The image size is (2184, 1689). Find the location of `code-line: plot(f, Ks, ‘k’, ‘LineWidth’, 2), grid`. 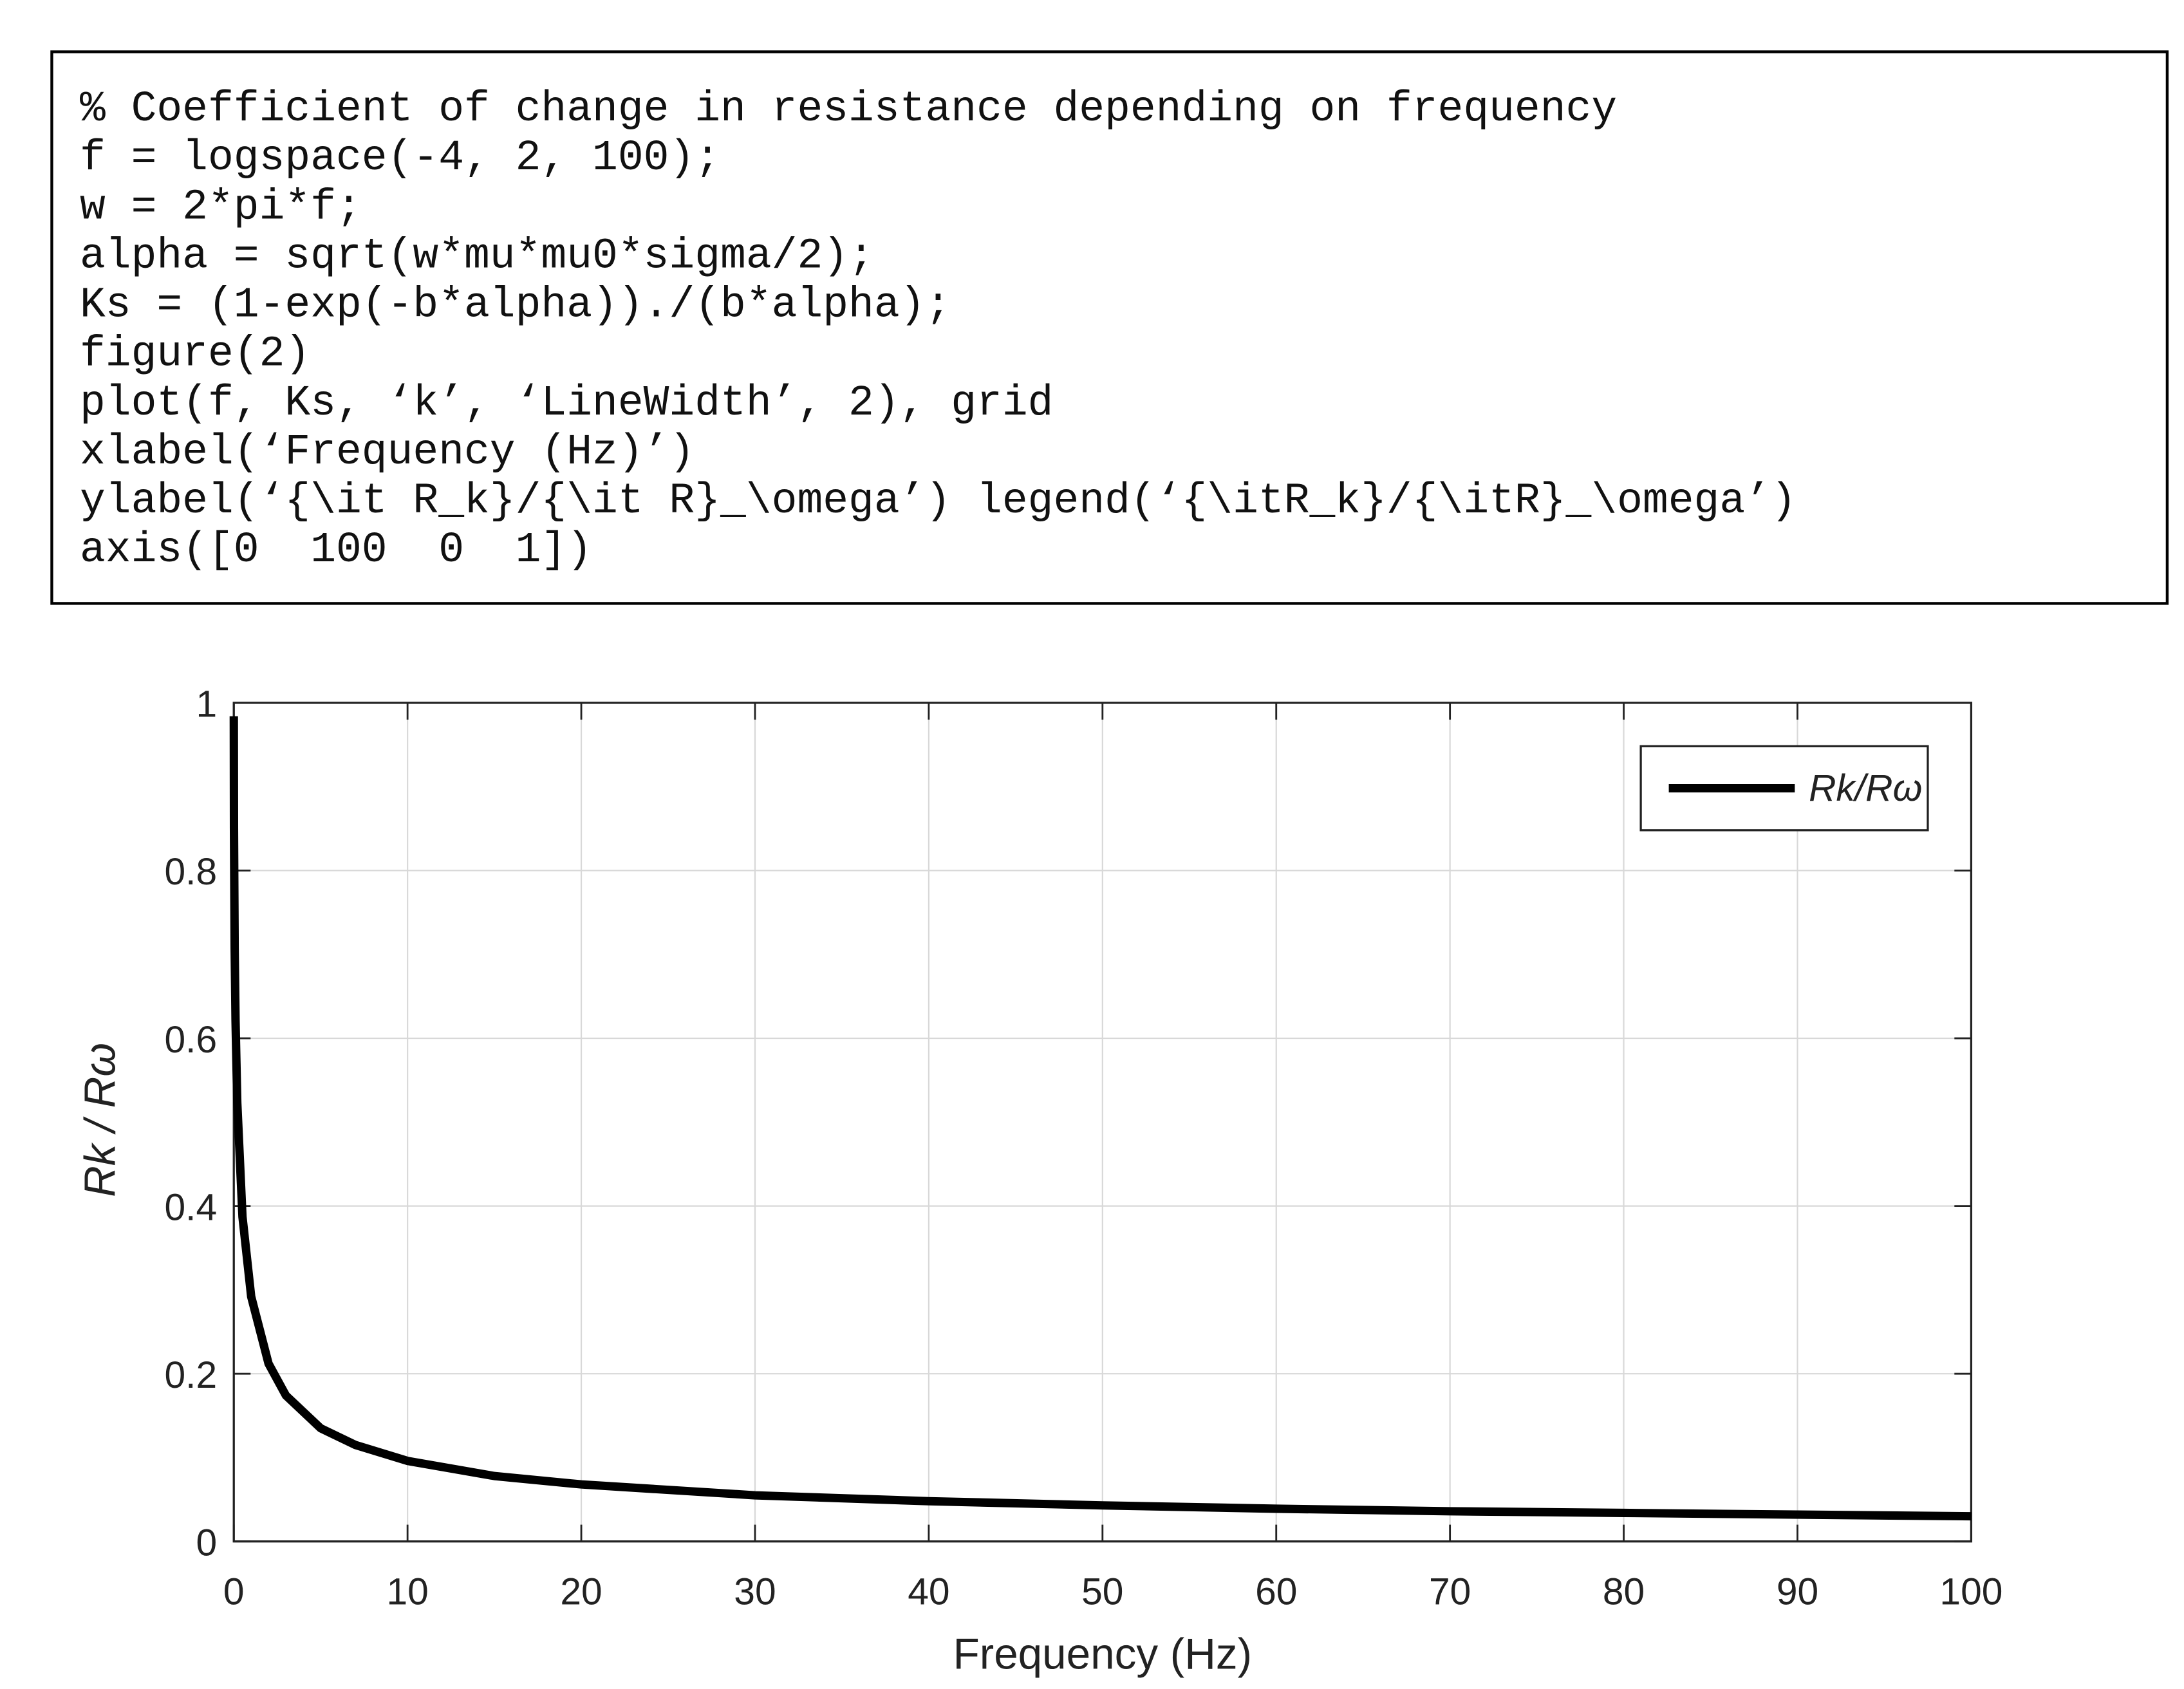

code-line: plot(f, Ks, ‘k’, ‘LineWidth’, 2), grid is located at coordinates (567, 403).